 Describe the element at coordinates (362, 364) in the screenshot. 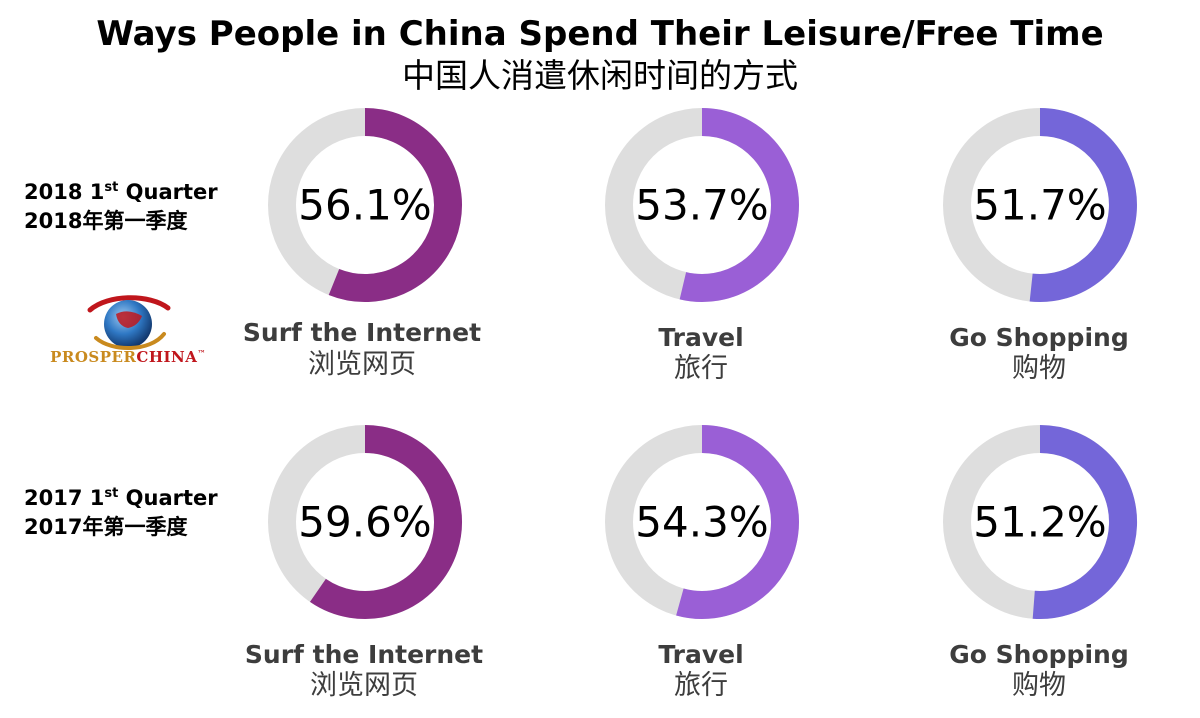

I see `category-label-zh-2018-internet: 浏览网页` at that location.